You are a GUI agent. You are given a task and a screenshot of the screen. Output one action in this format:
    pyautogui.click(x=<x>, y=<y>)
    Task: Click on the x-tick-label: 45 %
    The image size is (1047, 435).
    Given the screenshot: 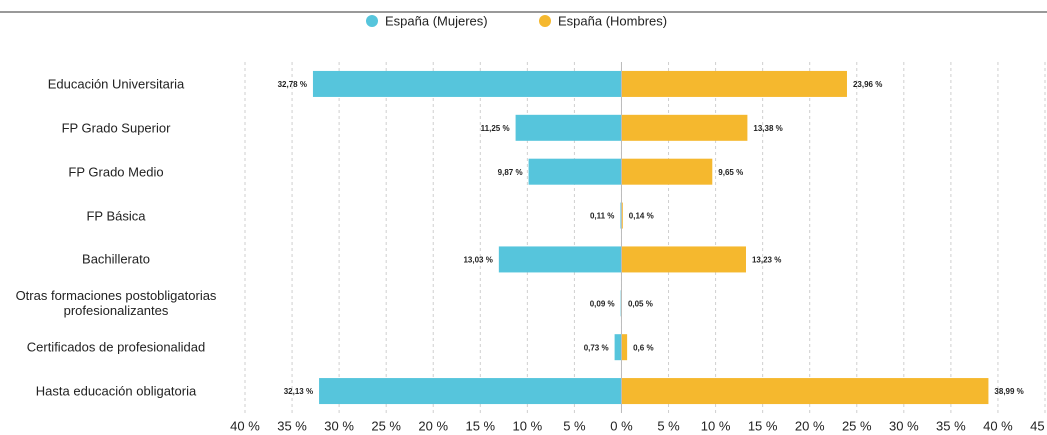 What is the action you would take?
    pyautogui.click(x=1038, y=425)
    